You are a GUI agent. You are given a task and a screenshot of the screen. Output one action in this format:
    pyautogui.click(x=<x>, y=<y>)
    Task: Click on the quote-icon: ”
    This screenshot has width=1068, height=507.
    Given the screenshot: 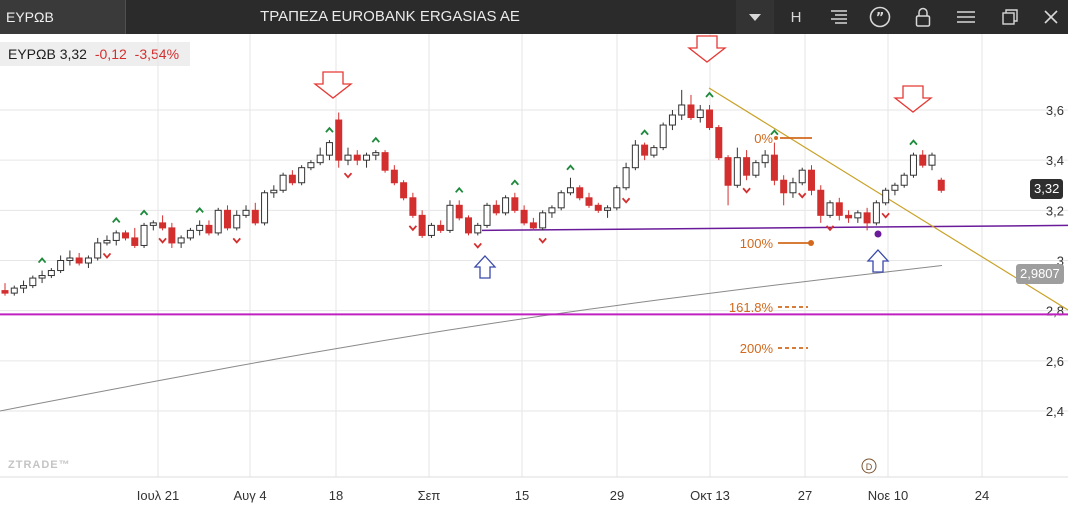 What is the action you would take?
    pyautogui.click(x=880, y=17)
    